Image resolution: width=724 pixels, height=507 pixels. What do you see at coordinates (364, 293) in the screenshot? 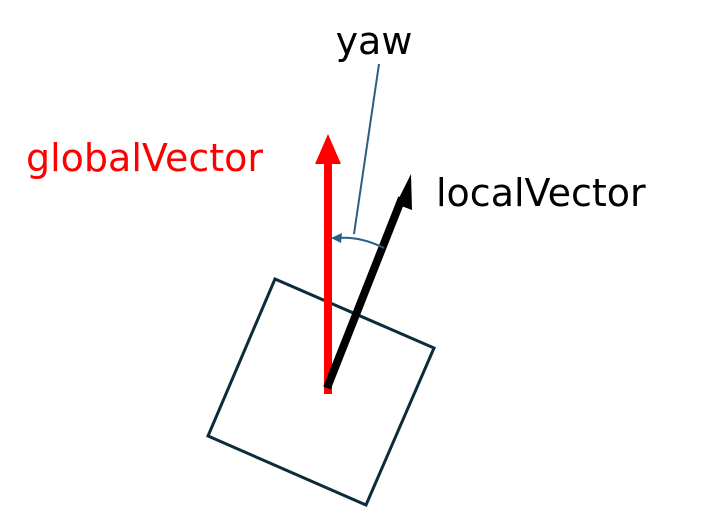
I see `local-vector-shaft` at bounding box center [364, 293].